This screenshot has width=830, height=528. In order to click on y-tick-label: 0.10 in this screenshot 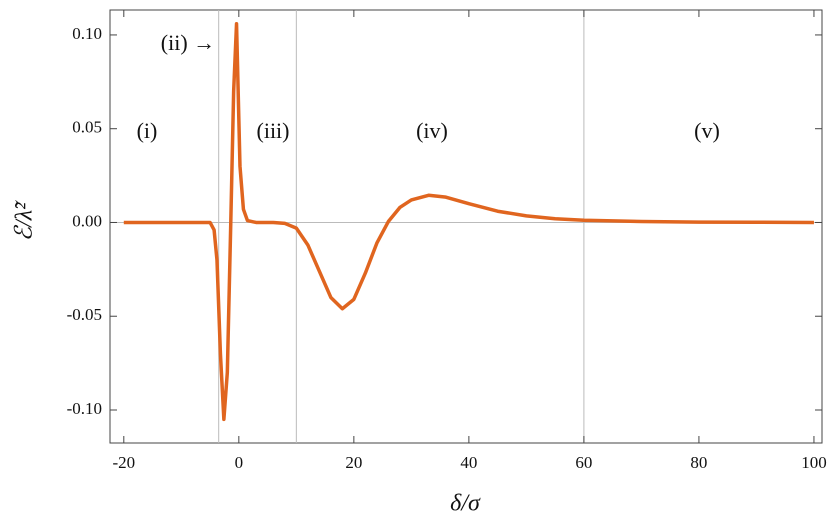, I will do `click(87, 33)`.